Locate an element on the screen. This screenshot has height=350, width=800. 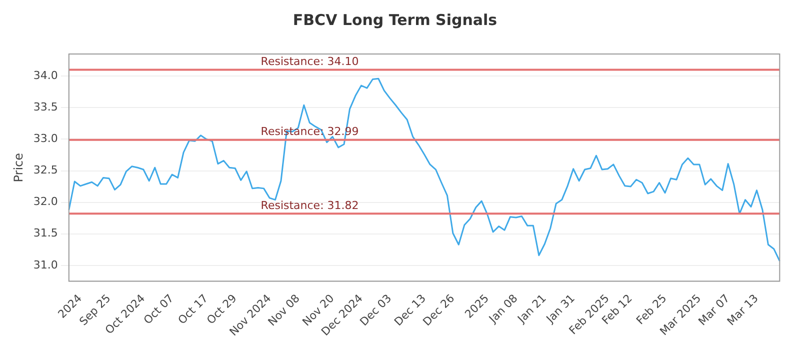
ref-line-label: Resistance: 34.10 is located at coordinates (309, 61).